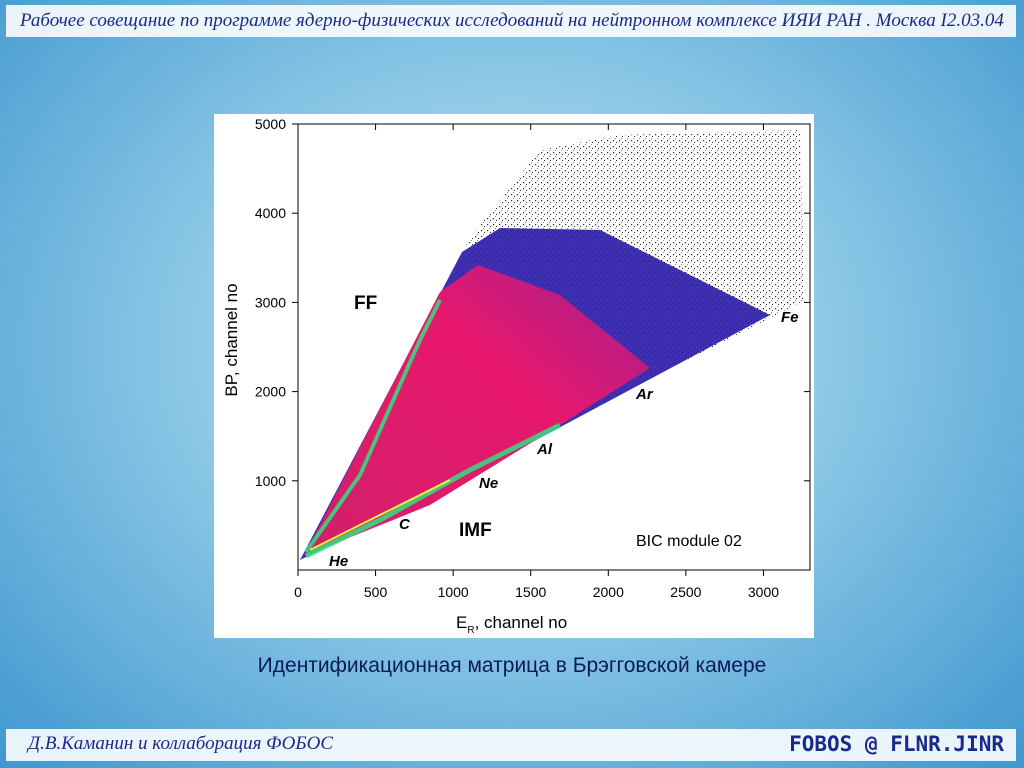  What do you see at coordinates (608, 592) in the screenshot?
I see `x-tick-label: 2000` at bounding box center [608, 592].